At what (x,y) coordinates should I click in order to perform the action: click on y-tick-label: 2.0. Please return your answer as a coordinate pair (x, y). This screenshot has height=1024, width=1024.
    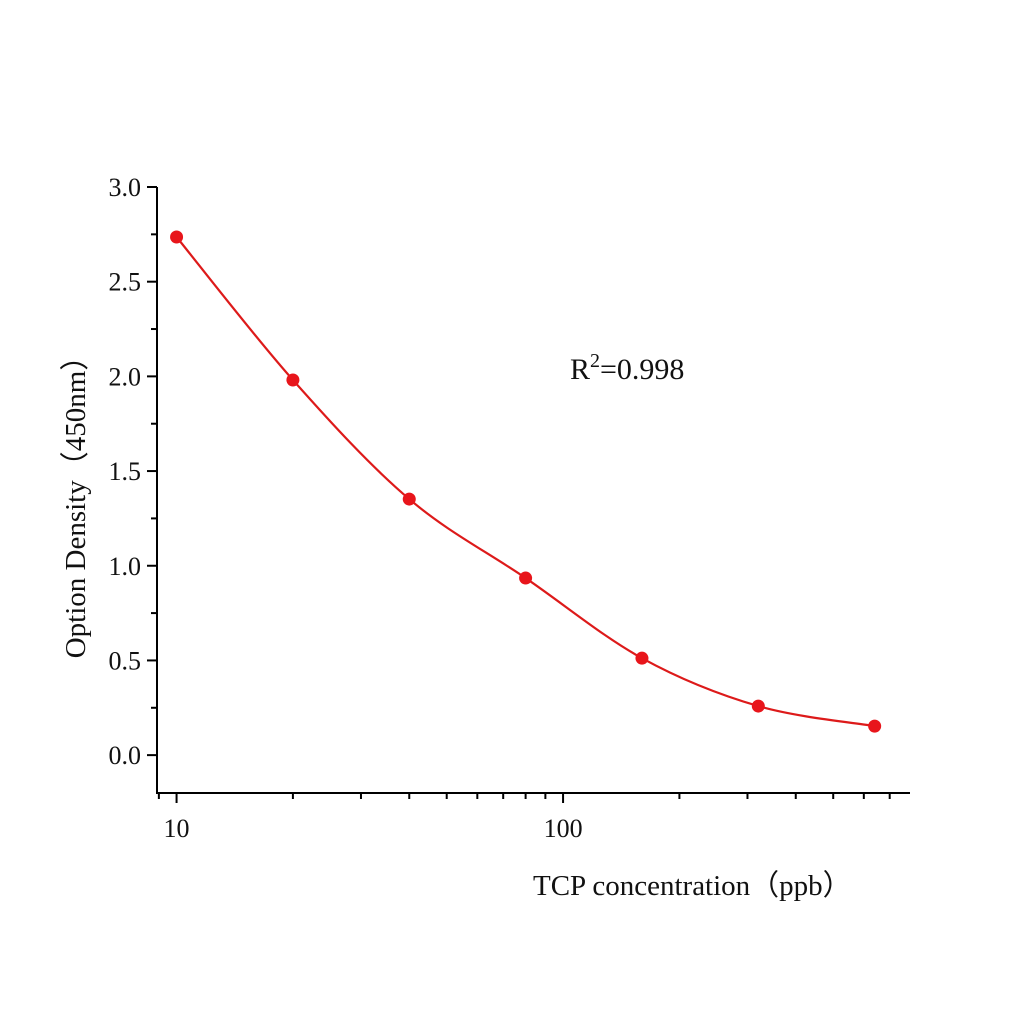
    Looking at the image, I should click on (125, 376).